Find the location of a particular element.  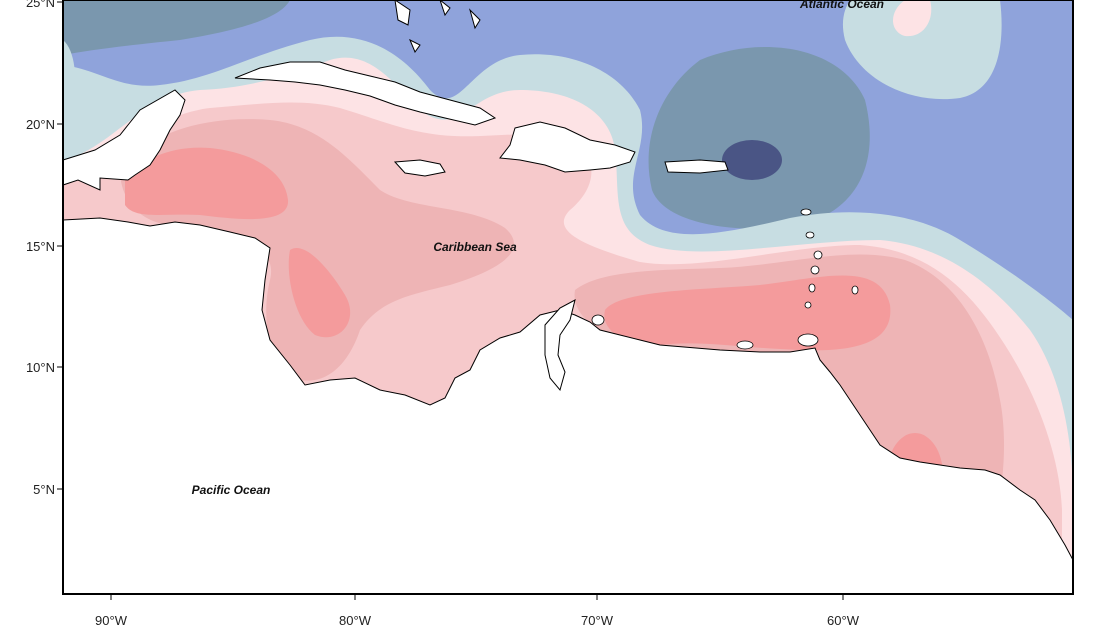

strong-positive-core-east is located at coordinates (747, 313).